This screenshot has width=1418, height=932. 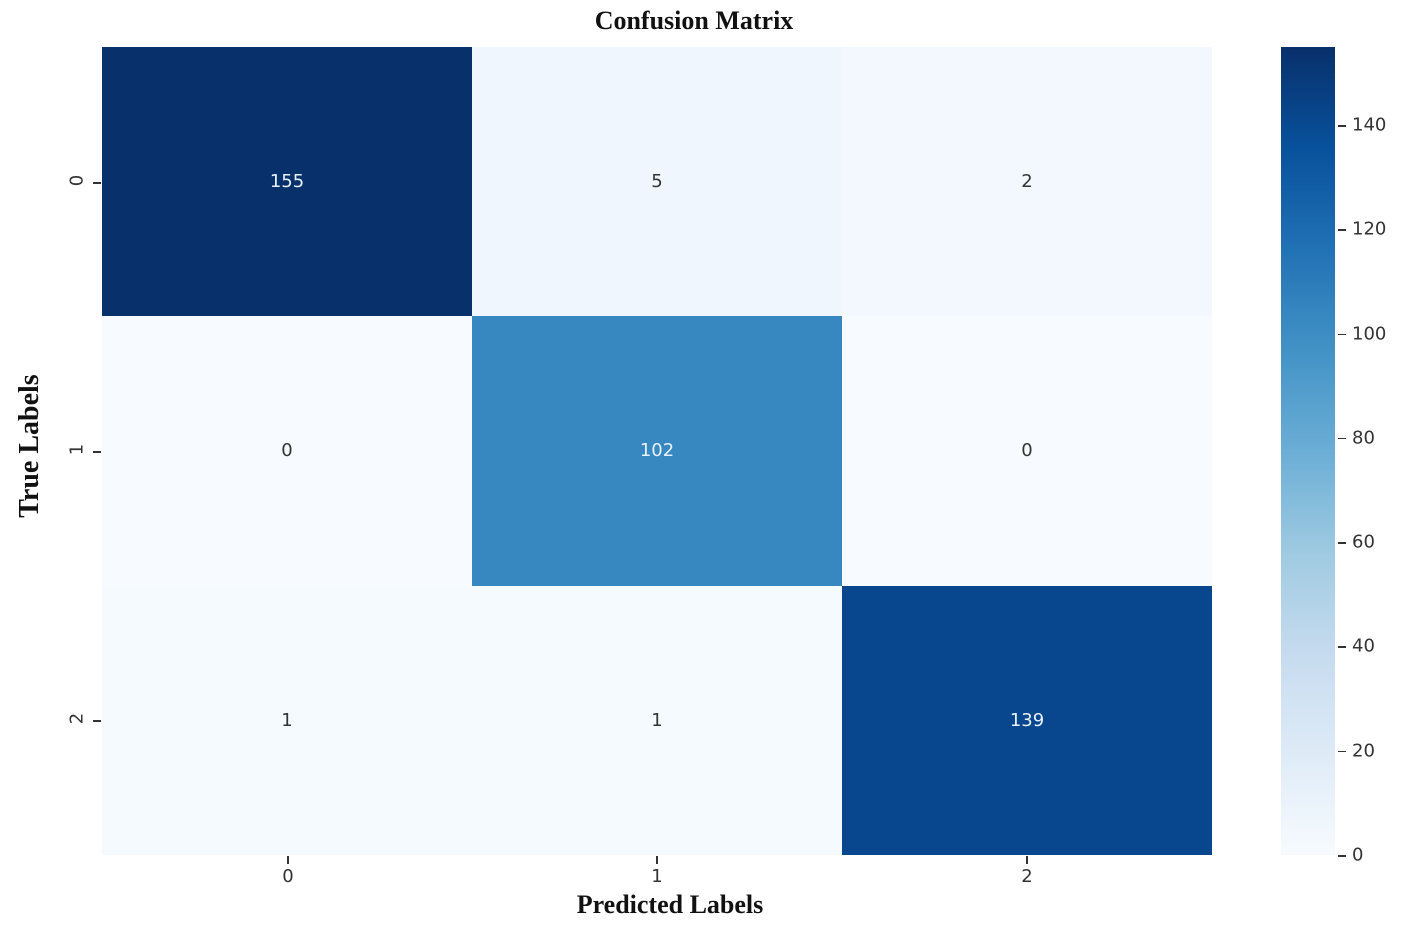 I want to click on cell-0-0: 155, so click(x=287, y=182).